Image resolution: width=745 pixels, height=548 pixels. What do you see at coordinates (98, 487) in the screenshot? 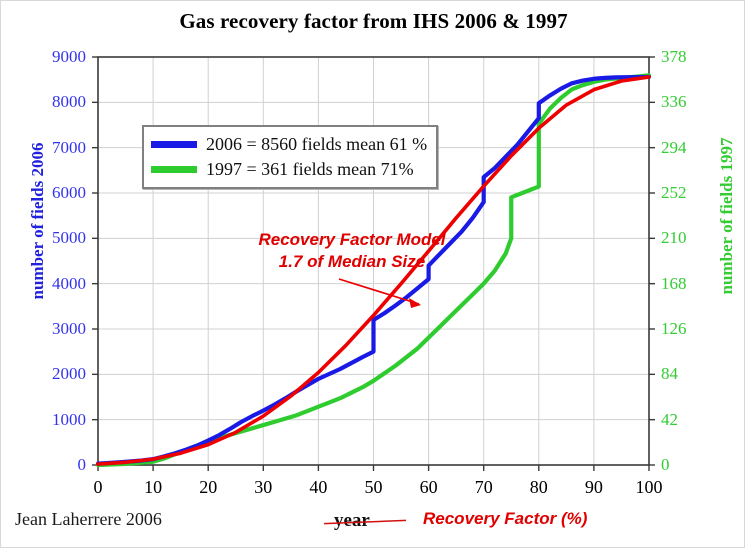
I see `x-tick-label: 0` at bounding box center [98, 487].